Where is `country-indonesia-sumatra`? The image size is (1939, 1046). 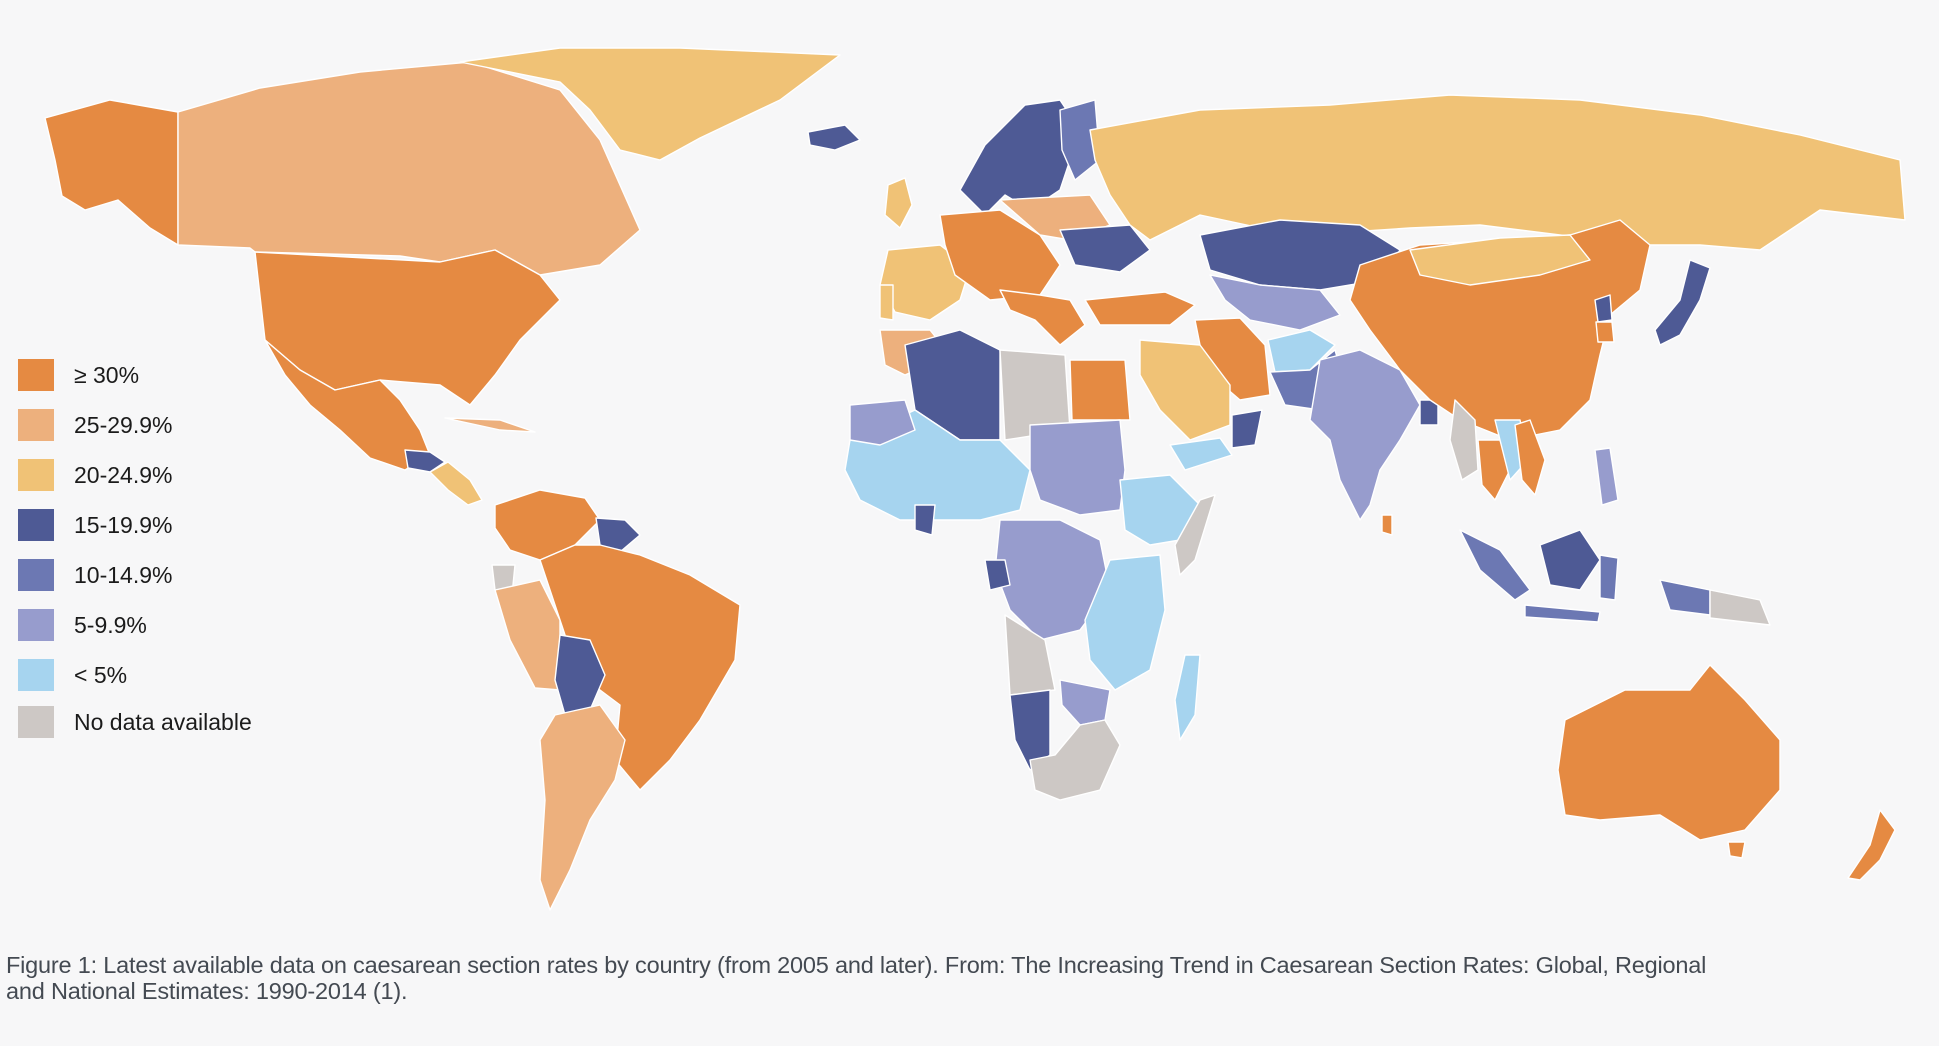
country-indonesia-sumatra is located at coordinates (1495, 565).